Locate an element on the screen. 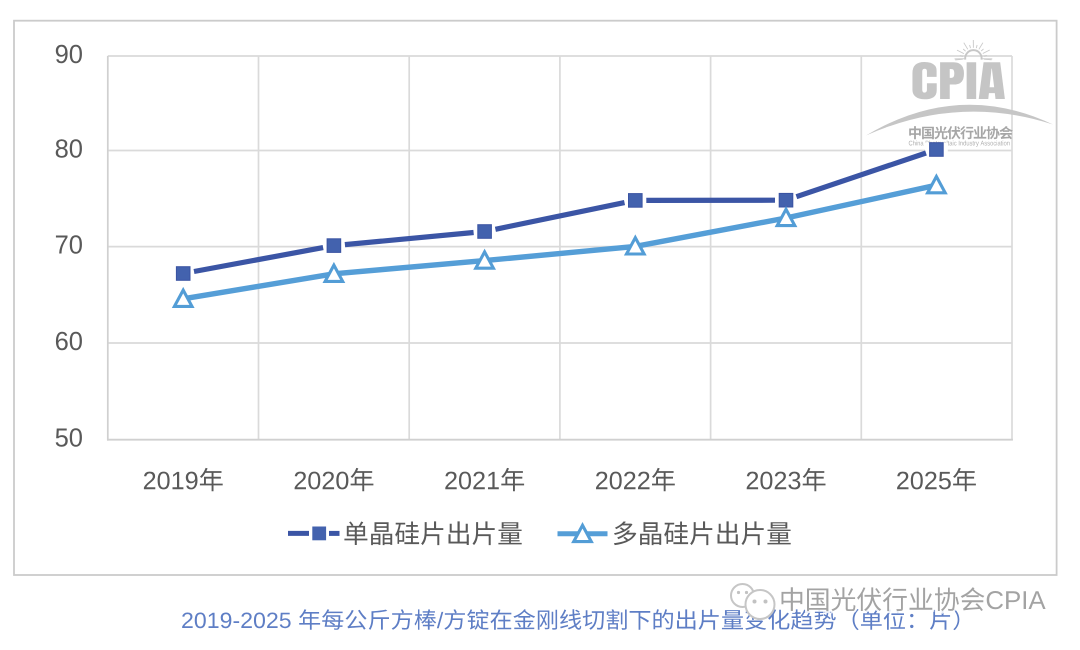 This screenshot has height=650, width=1080. svg-text: 60 is located at coordinates (69, 342).